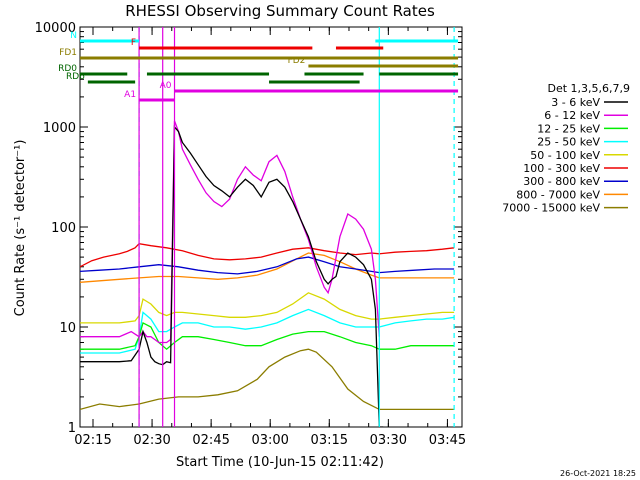 This screenshot has height=480, width=640. What do you see at coordinates (59, 128) in the screenshot?
I see `y-tick-label: 1000` at bounding box center [59, 128].